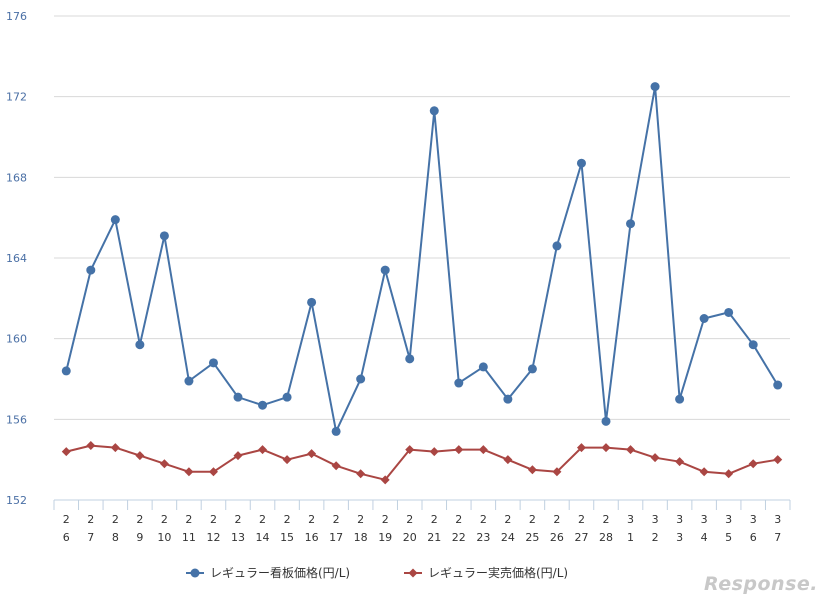 The image size is (830, 601). Describe the element at coordinates (263, 537) in the screenshot. I see `x-tick-day: 14` at that location.